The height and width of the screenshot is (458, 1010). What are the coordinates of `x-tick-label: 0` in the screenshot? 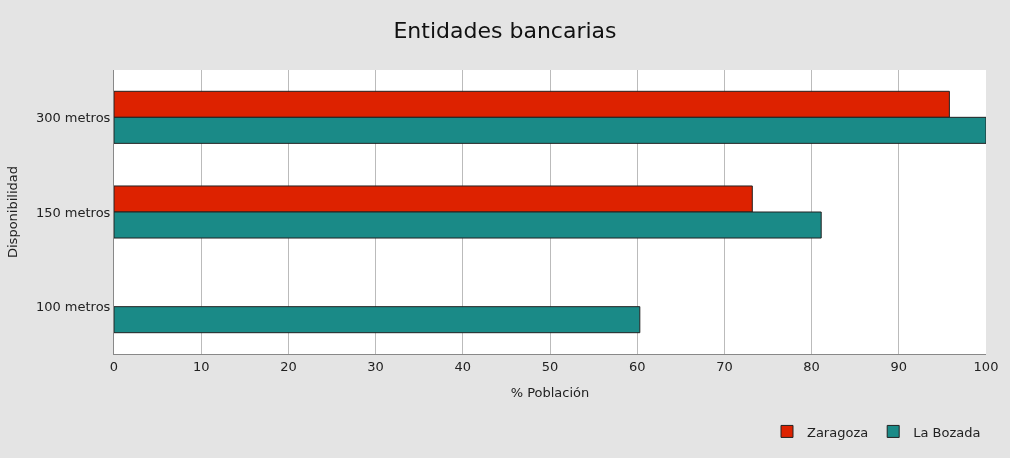 It's located at (114, 366).